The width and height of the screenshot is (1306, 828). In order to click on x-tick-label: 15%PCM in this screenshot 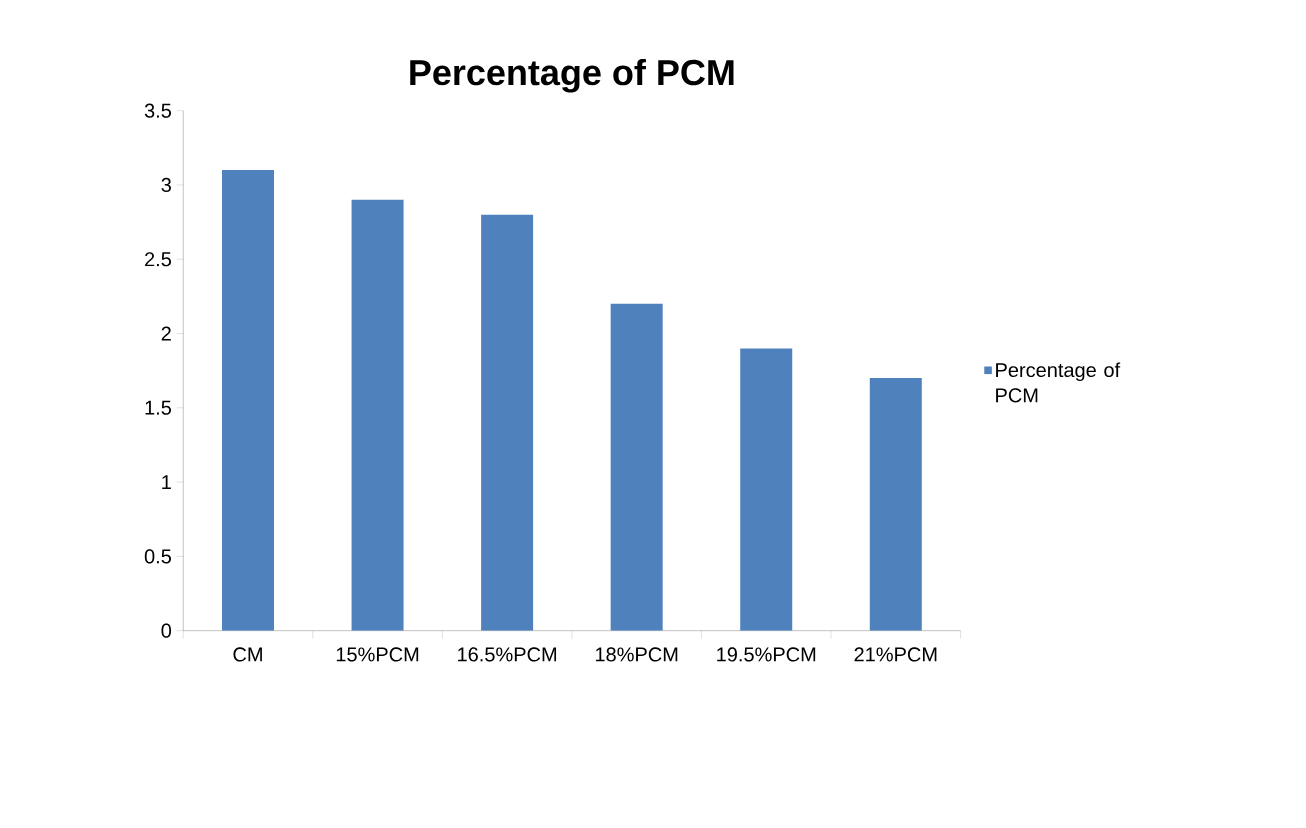, I will do `click(377, 654)`.